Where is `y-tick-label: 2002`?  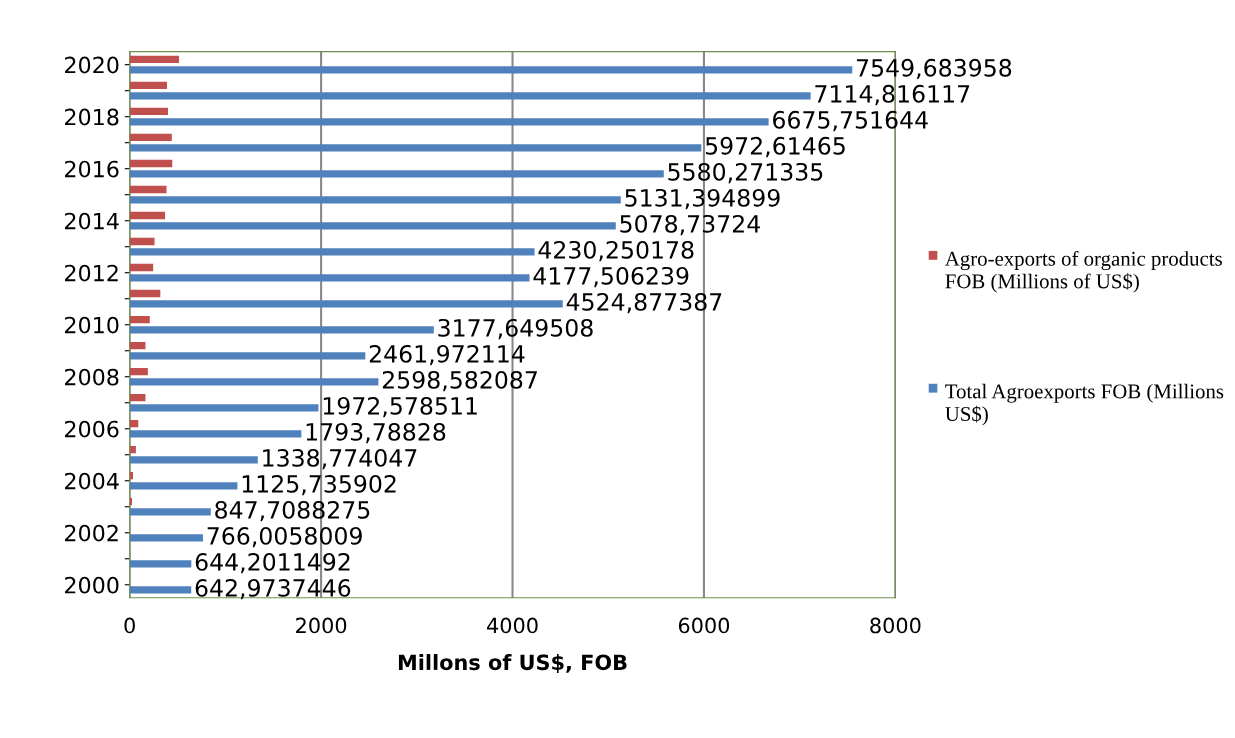 y-tick-label: 2002 is located at coordinates (91, 533).